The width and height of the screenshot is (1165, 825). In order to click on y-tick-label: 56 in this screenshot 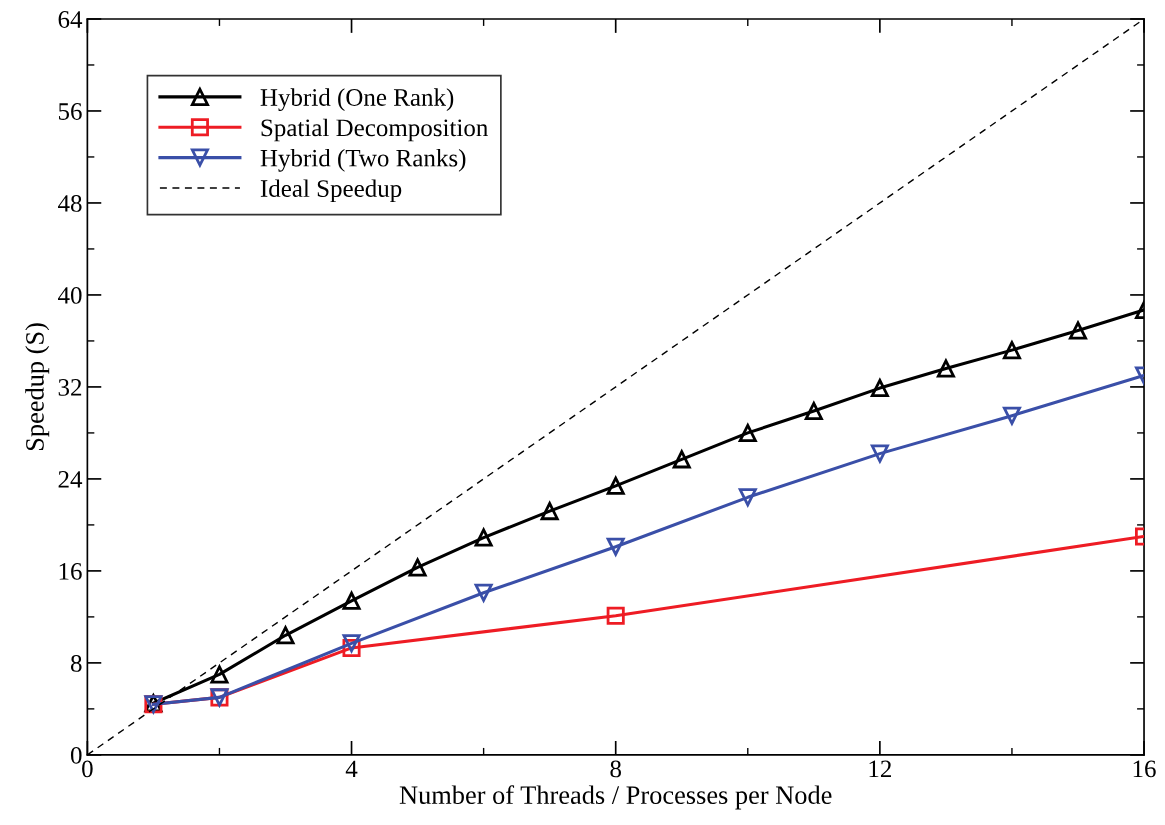, I will do `click(70, 111)`.